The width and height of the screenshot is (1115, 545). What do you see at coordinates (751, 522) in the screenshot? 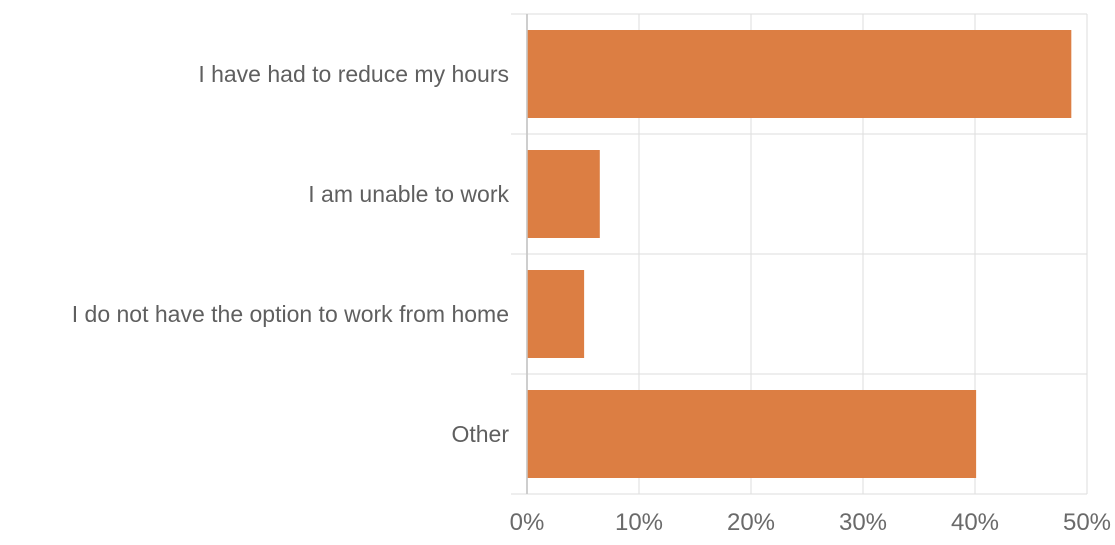
I see `x-tick-label: 20%` at bounding box center [751, 522].